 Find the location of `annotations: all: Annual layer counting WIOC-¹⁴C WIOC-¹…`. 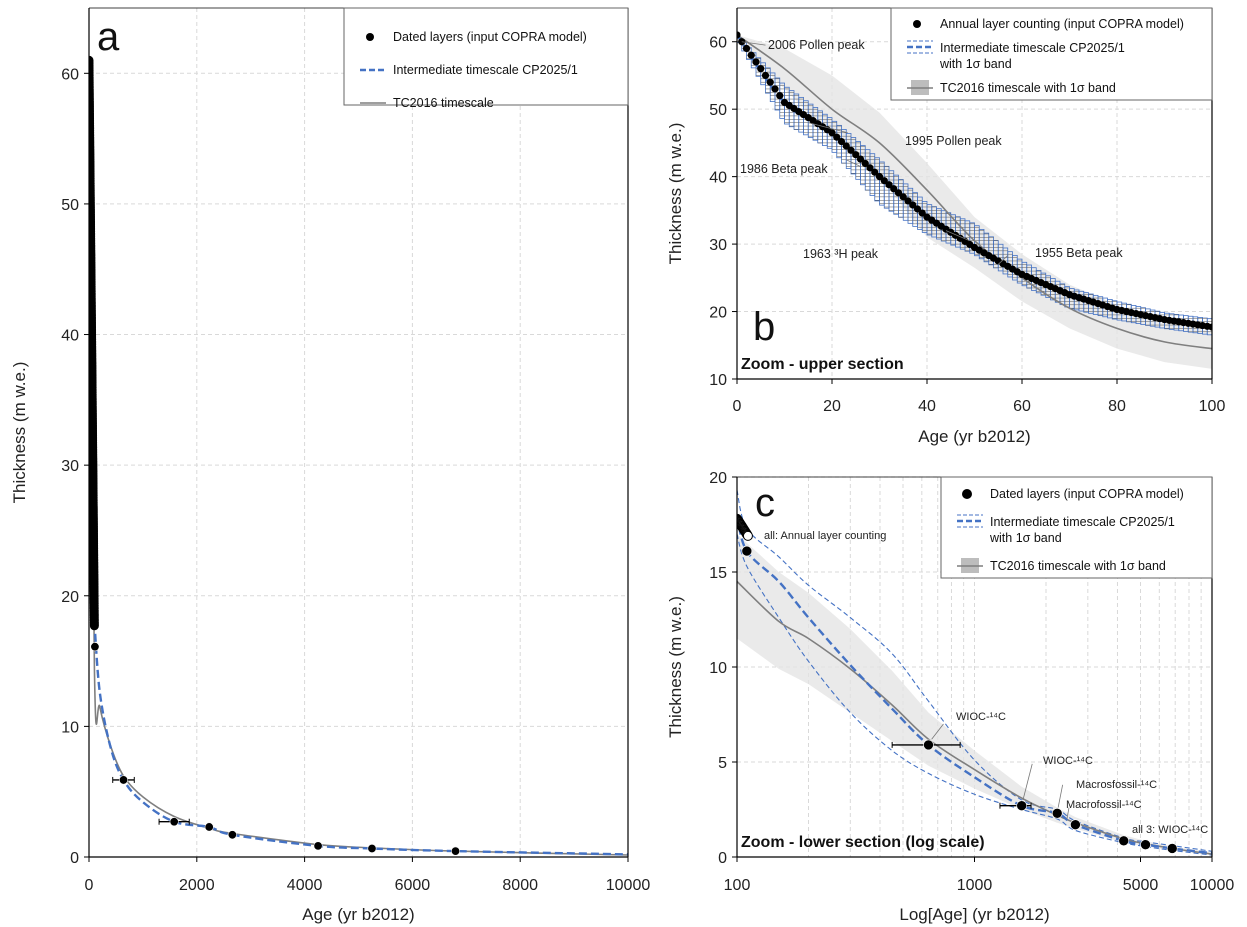

annotations: all: Annual layer counting WIOC-¹⁴C WIOC-¹… is located at coordinates (986, 683).